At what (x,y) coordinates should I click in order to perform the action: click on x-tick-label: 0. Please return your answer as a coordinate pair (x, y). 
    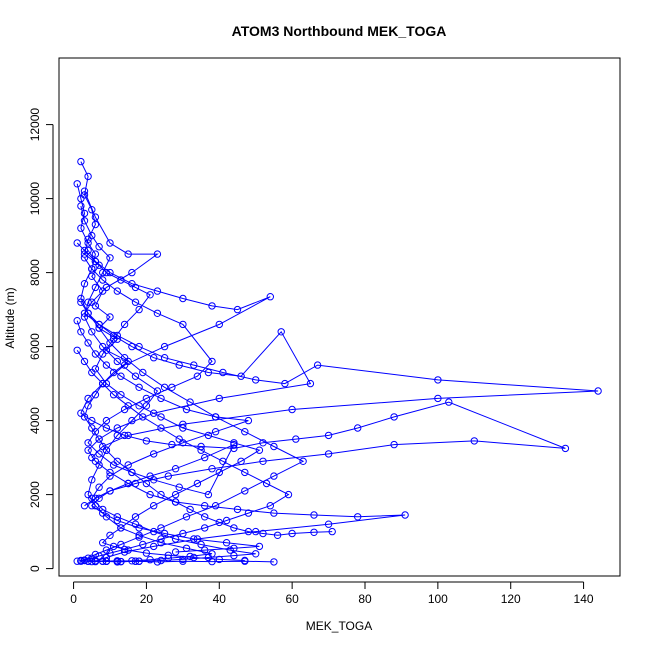
    Looking at the image, I should click on (73, 599).